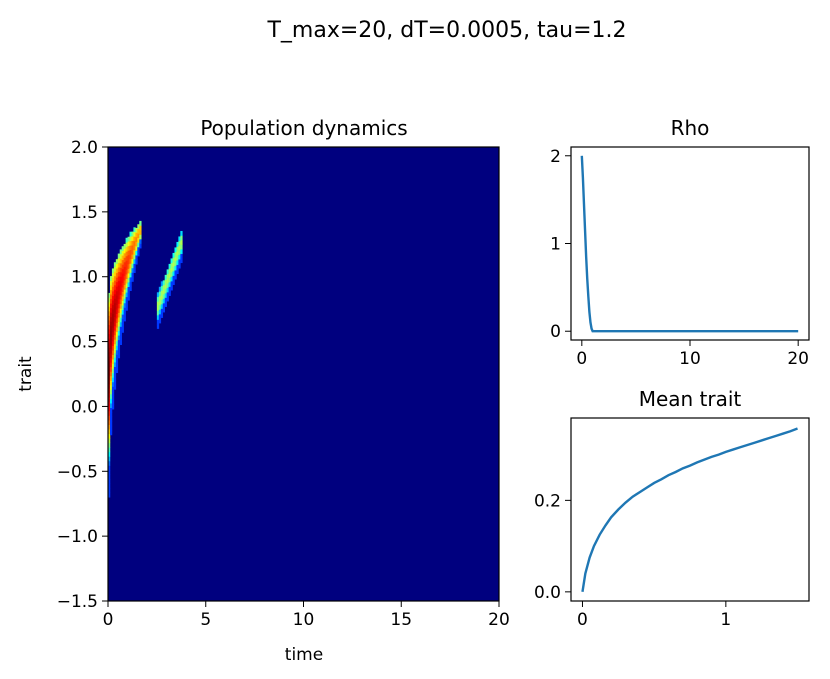 The height and width of the screenshot is (679, 830). Describe the element at coordinates (77, 537) in the screenshot. I see `heatmap-y-tick-label: −1.0` at that location.